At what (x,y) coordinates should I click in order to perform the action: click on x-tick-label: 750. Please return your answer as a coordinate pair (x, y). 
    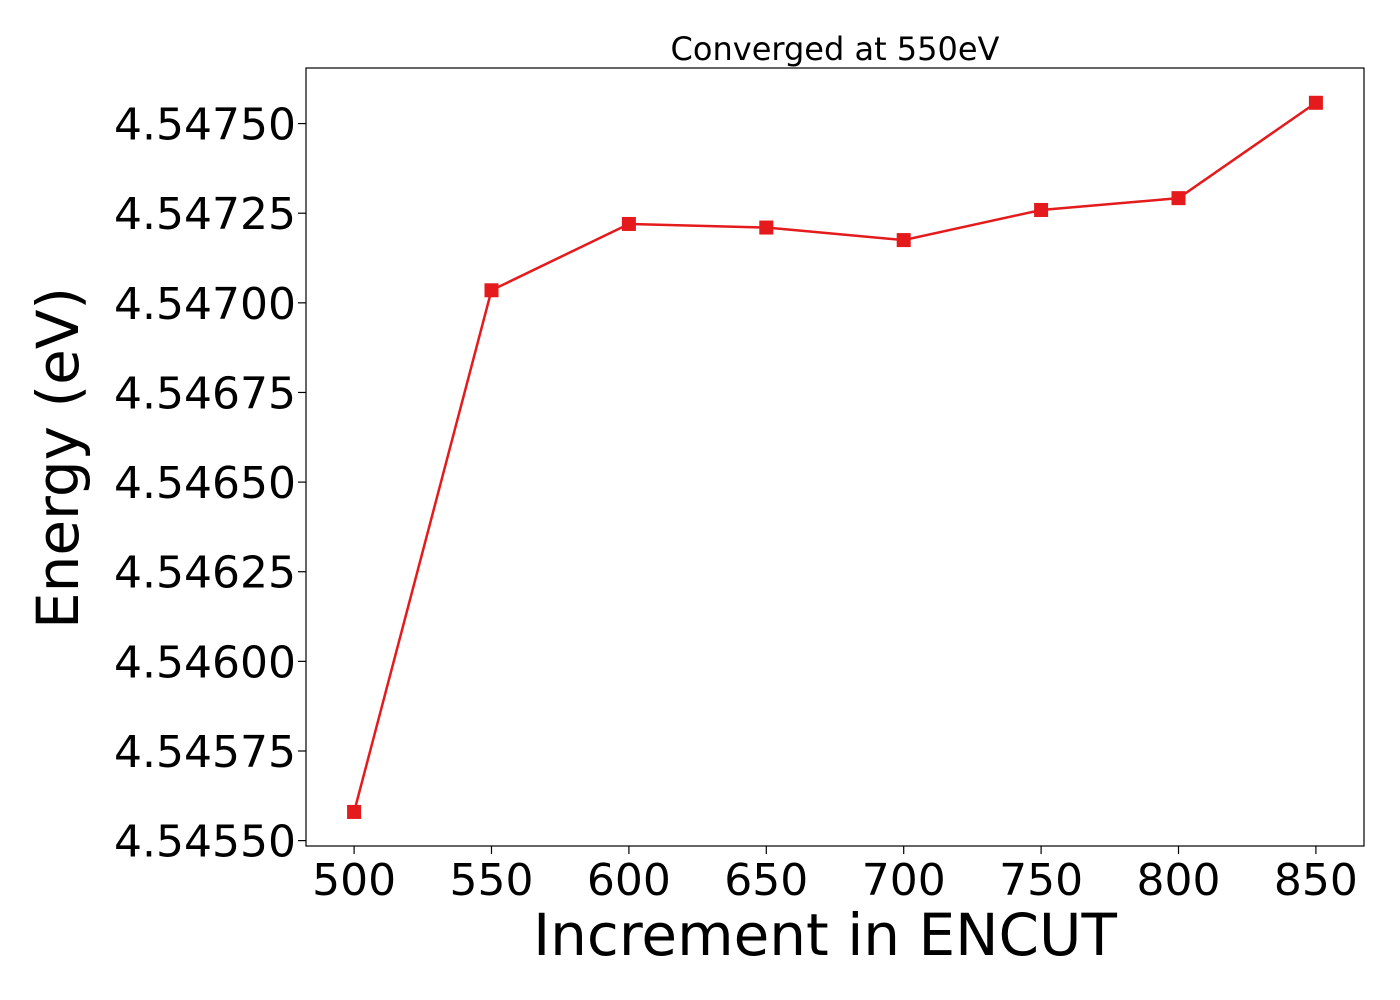
    Looking at the image, I should click on (1041, 880).